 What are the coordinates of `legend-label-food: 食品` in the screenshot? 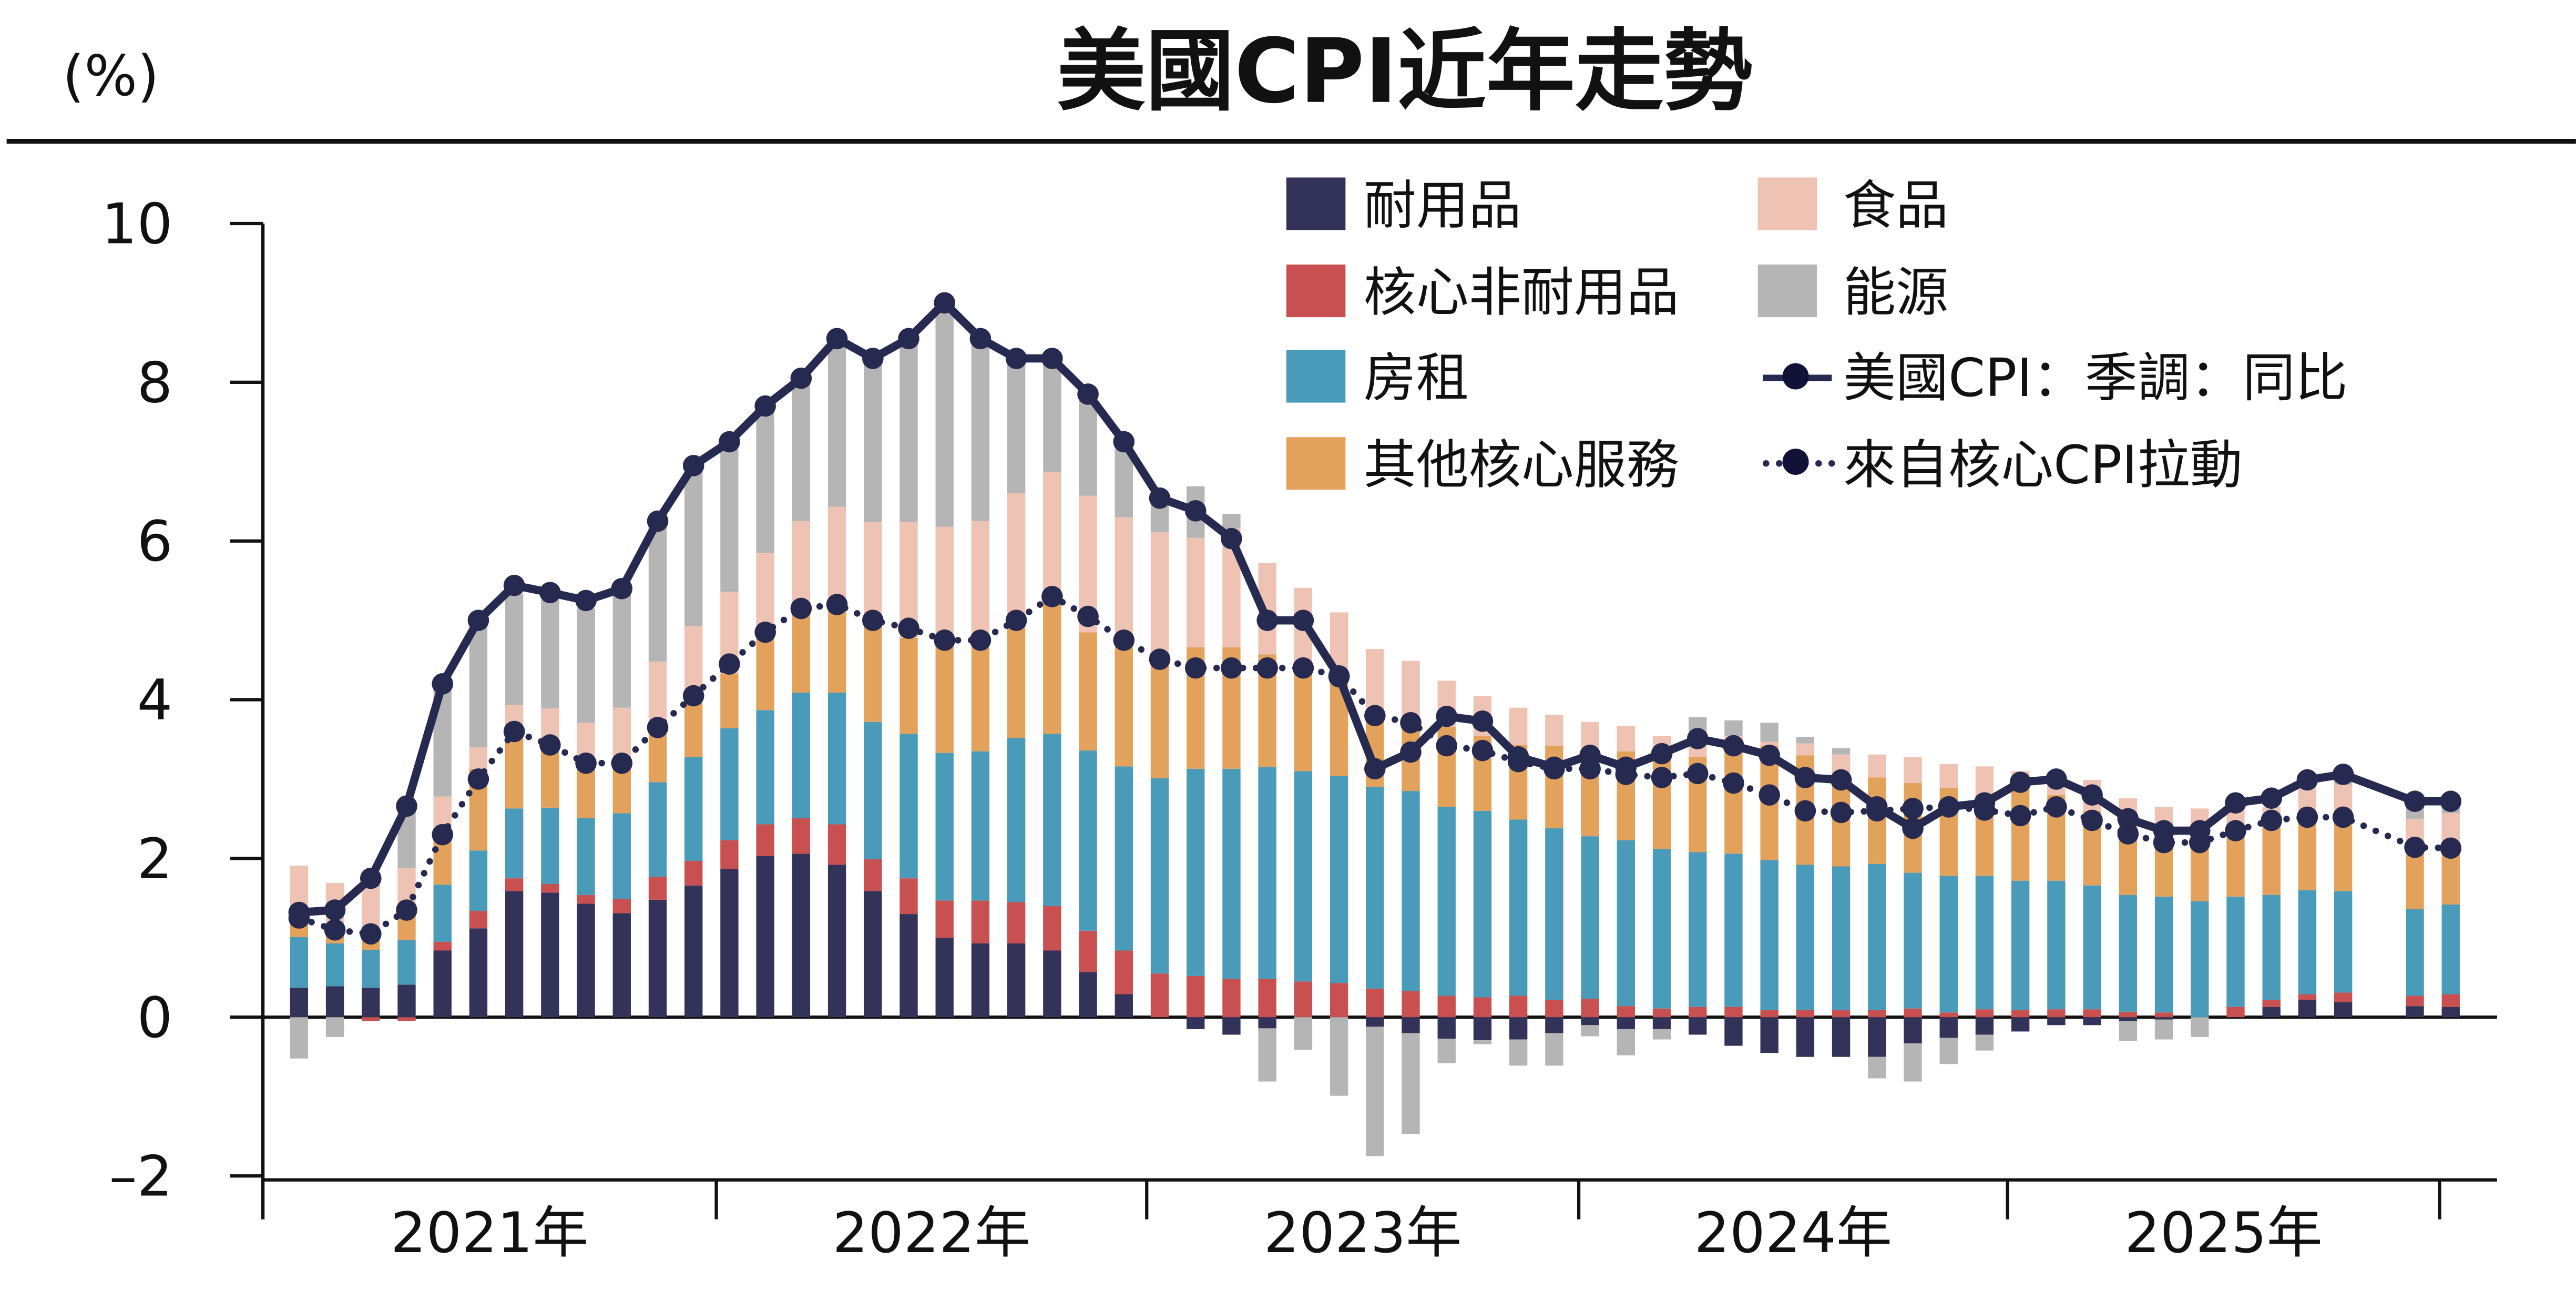 It's located at (1895, 205).